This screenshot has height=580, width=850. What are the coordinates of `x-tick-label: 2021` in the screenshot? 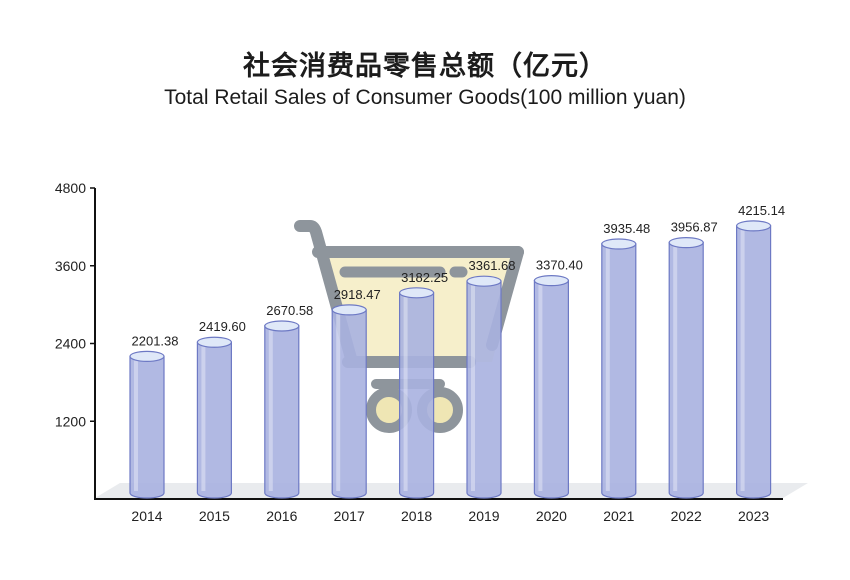 It's located at (618, 516).